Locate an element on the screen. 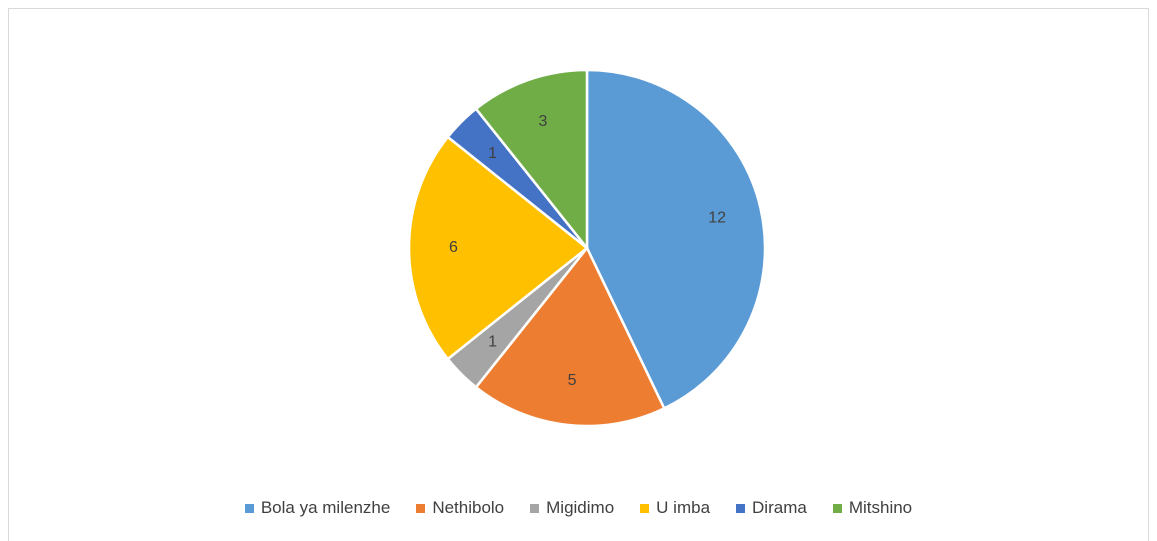 This screenshot has width=1157, height=541. legend-item: Dirama is located at coordinates (771, 508).